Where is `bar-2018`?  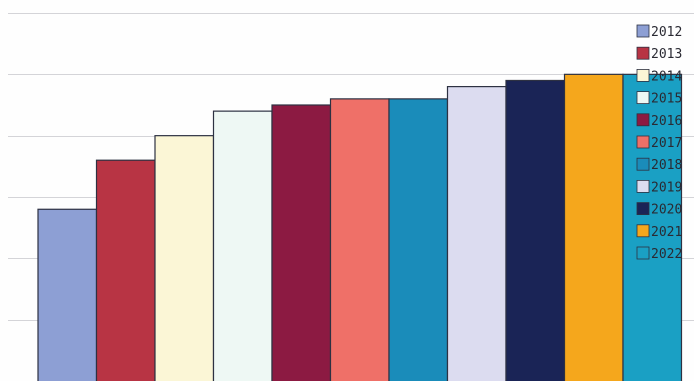
bar-2018 is located at coordinates (418, 239).